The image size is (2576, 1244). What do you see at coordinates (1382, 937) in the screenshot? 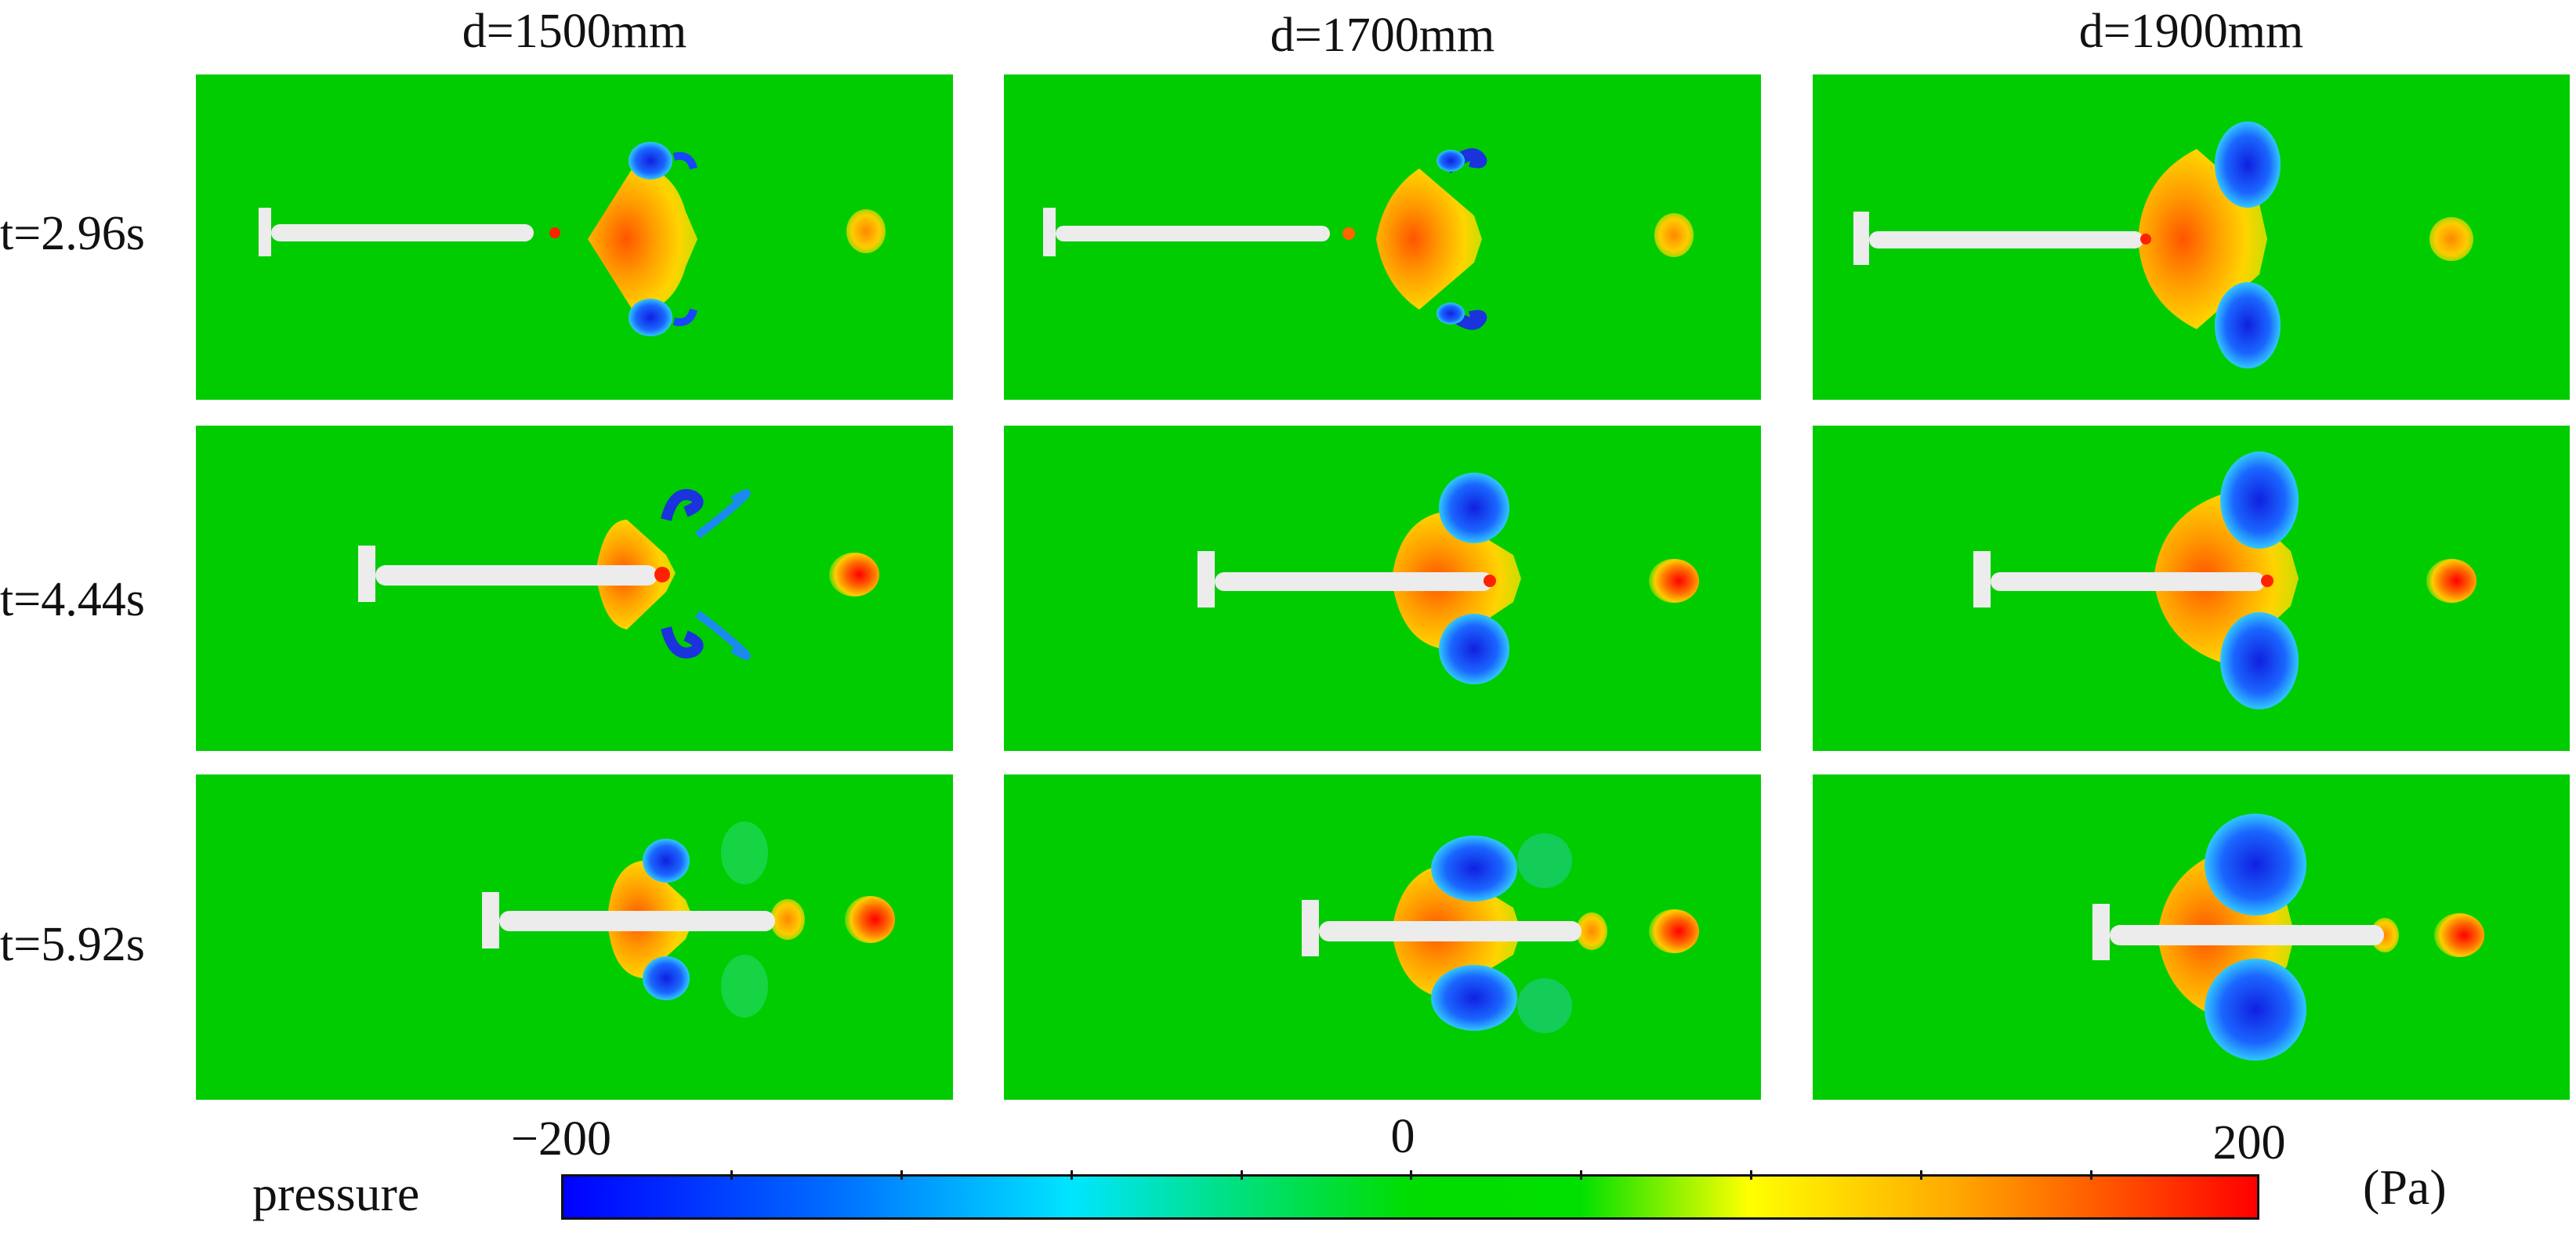
I see `panel-d1700-t592` at bounding box center [1382, 937].